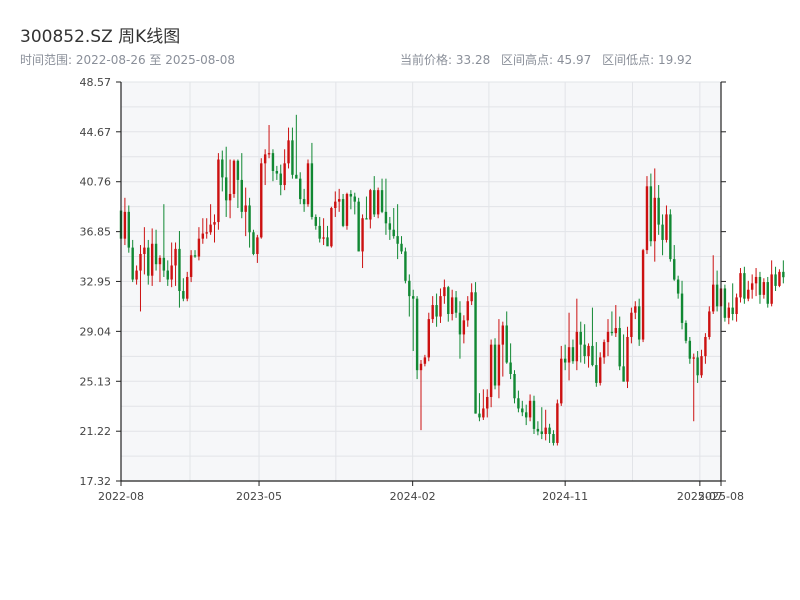 Image resolution: width=800 pixels, height=600 pixels. What do you see at coordinates (96, 481) in the screenshot?
I see `y-tick-label: 17.32` at bounding box center [96, 481].